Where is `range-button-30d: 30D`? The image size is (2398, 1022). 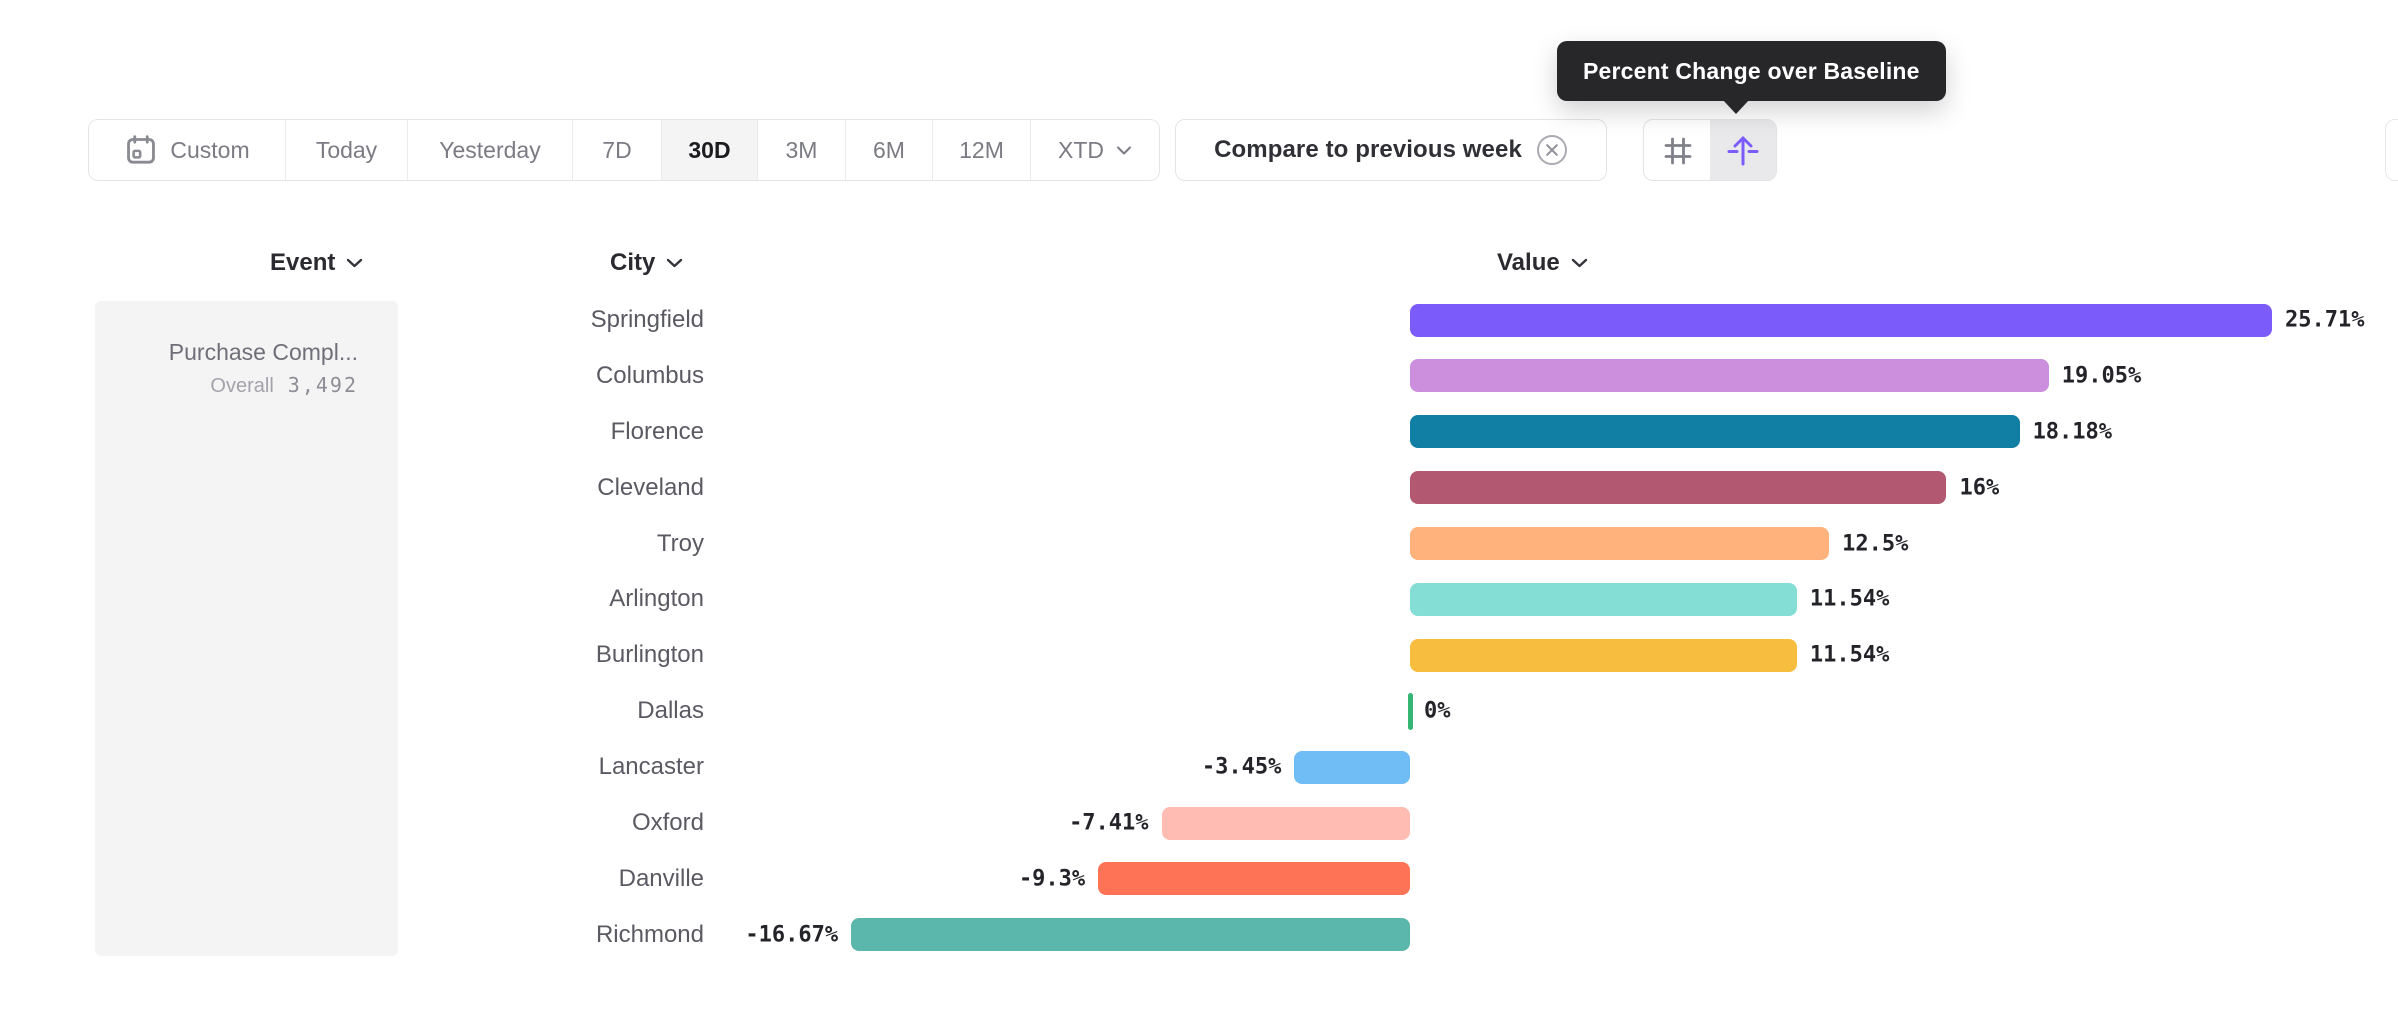 range-button-30d: 30D is located at coordinates (710, 150).